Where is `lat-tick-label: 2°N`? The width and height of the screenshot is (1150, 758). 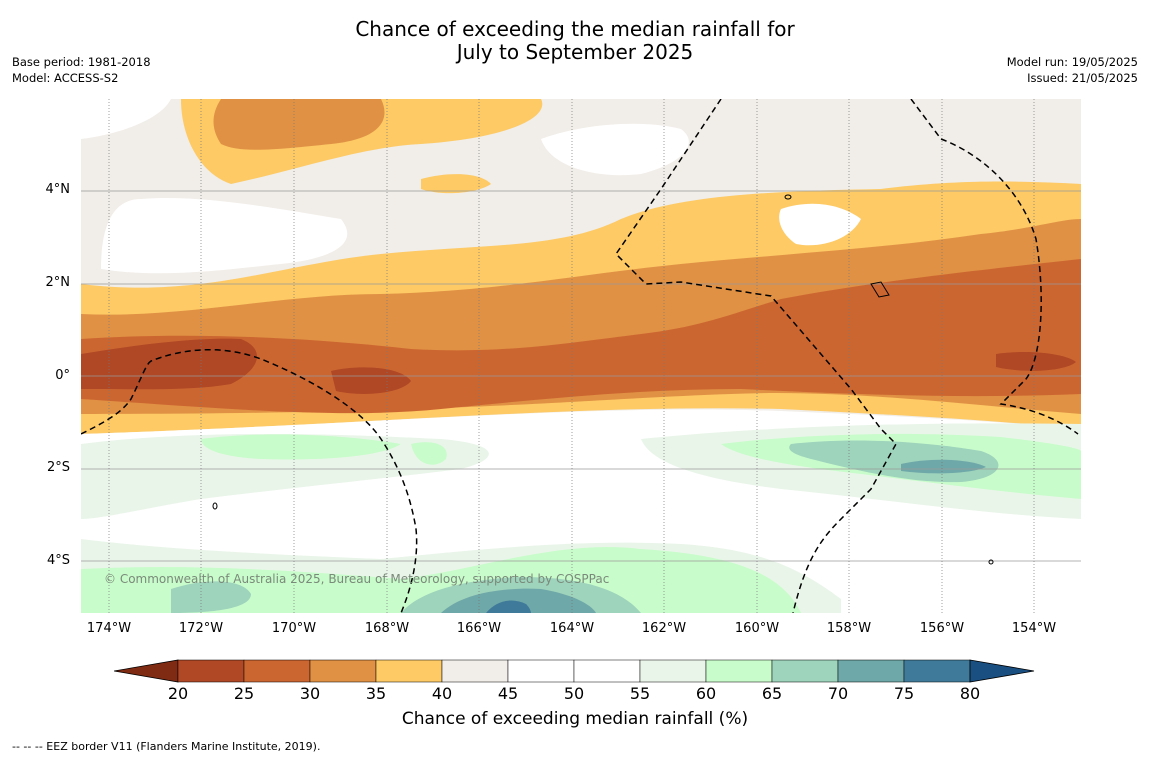
lat-tick-label: 2°N is located at coordinates (58, 282).